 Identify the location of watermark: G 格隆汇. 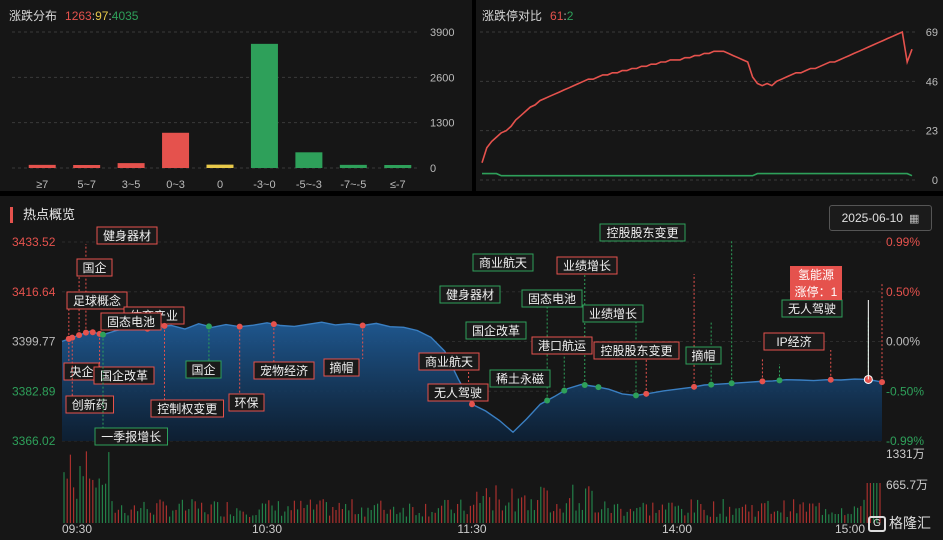
(899, 523).